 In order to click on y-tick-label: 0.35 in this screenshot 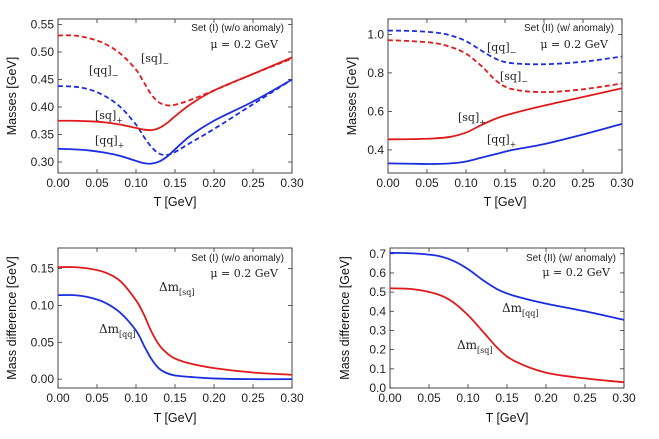, I will do `click(43, 135)`.